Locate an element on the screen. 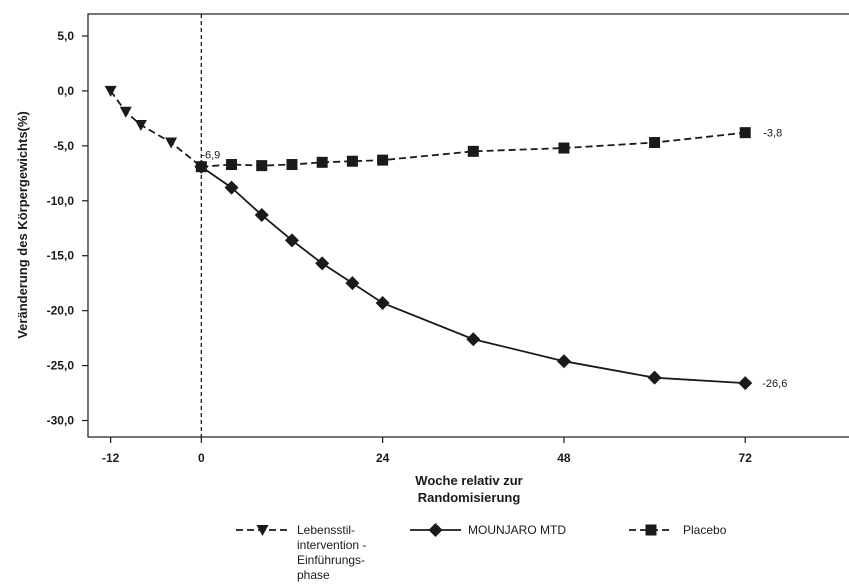 This screenshot has height=588, width=849. x-tick-label: 72 is located at coordinates (746, 458).